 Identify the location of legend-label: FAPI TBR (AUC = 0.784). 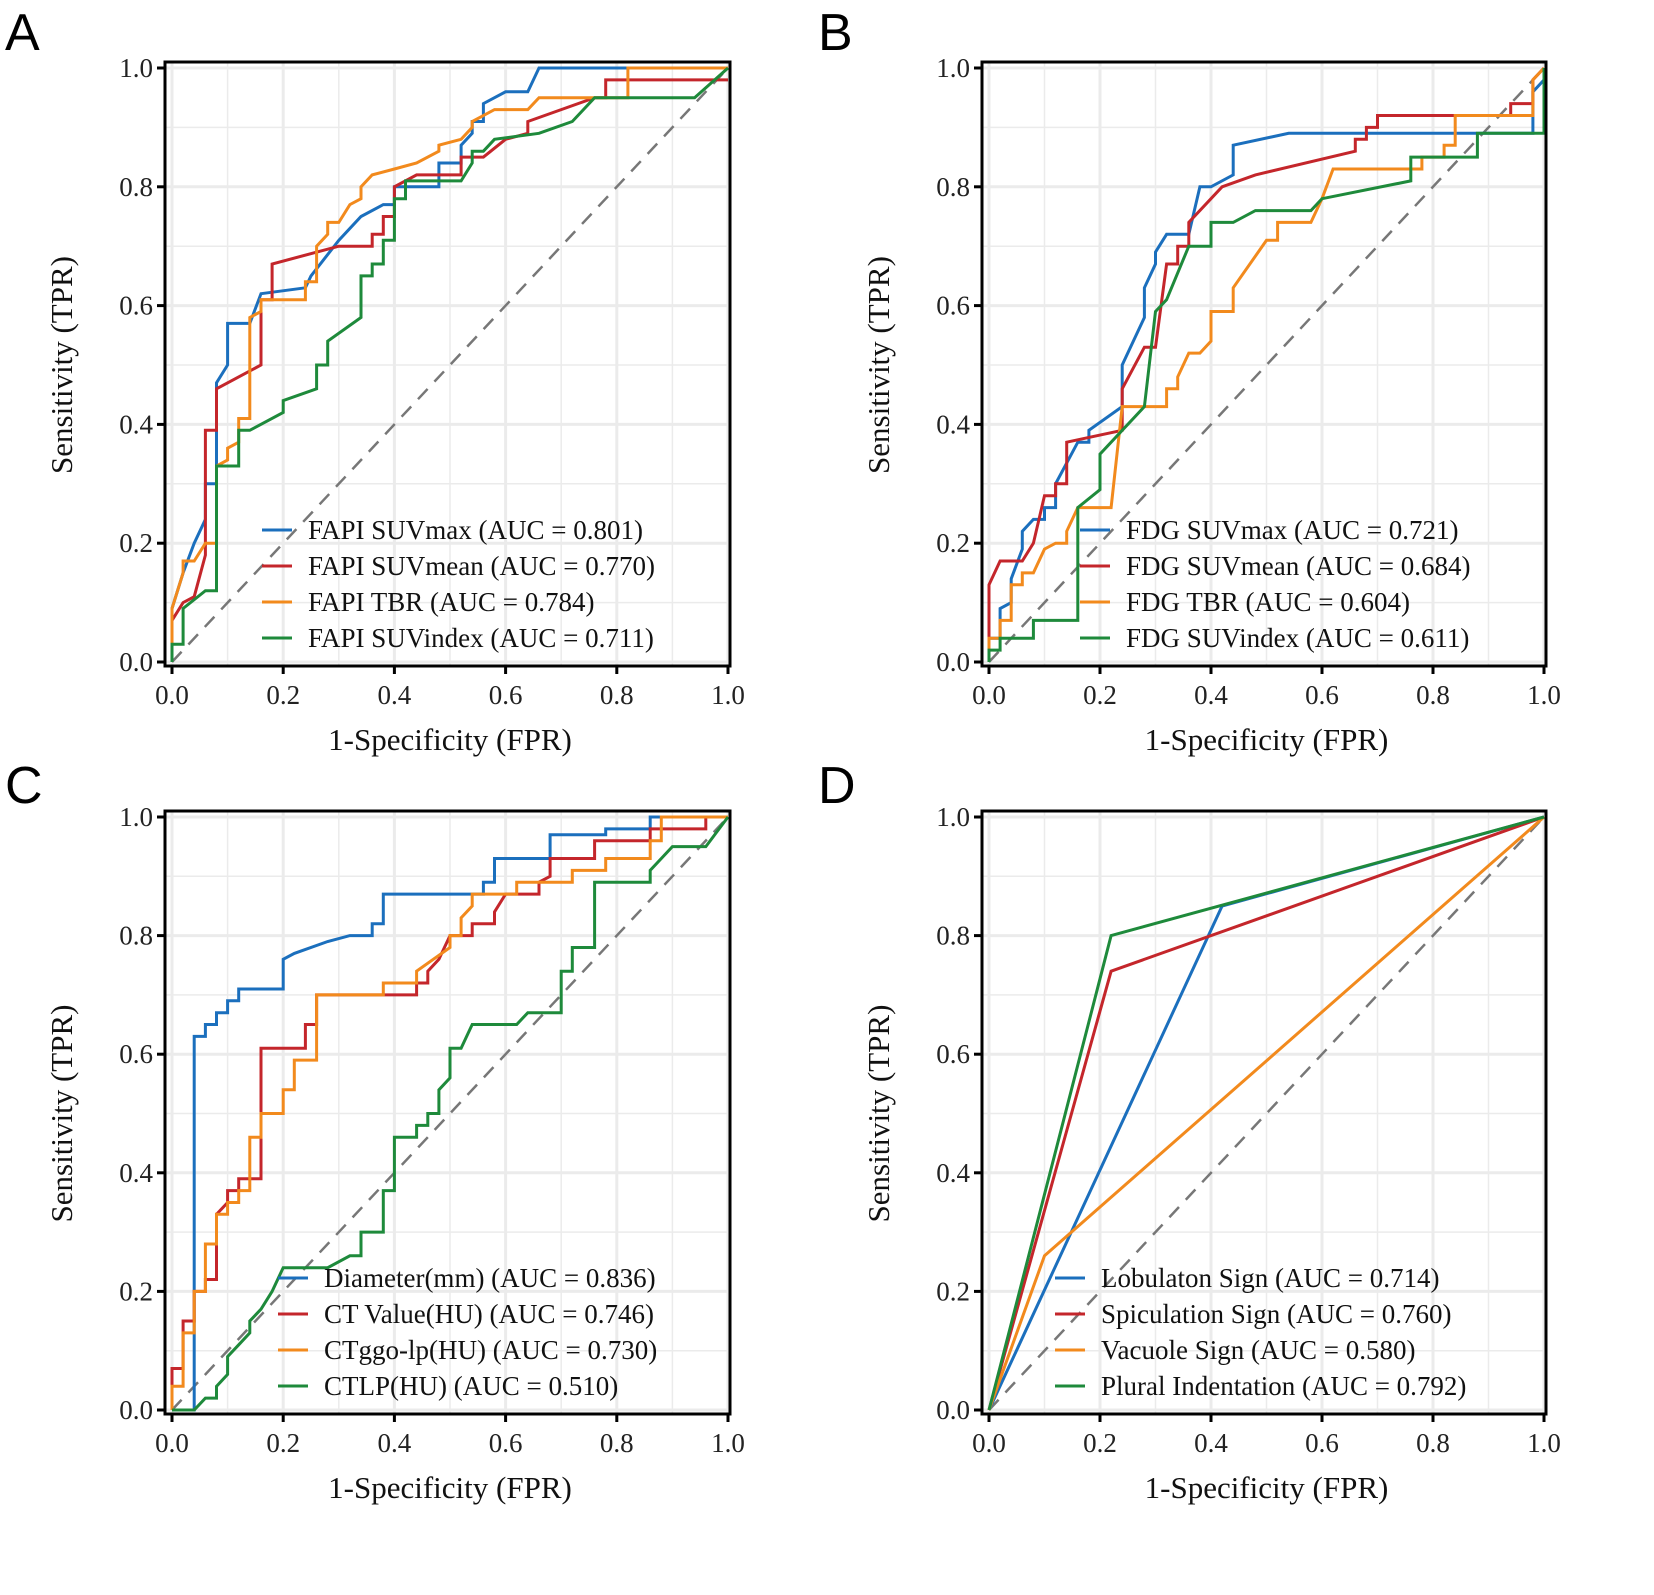
(451, 602).